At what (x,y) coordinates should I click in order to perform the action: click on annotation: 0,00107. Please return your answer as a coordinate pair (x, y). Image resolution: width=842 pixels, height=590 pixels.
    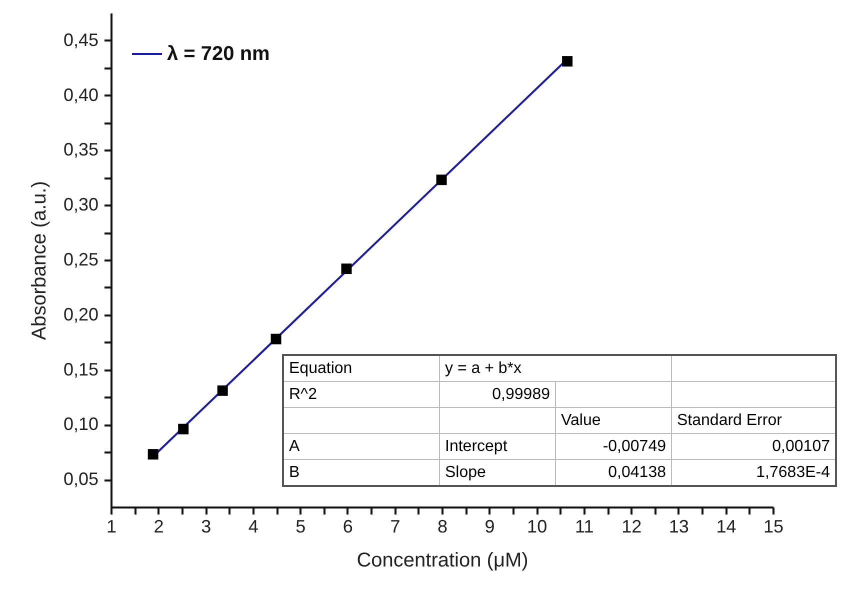
    Looking at the image, I should click on (754, 447).